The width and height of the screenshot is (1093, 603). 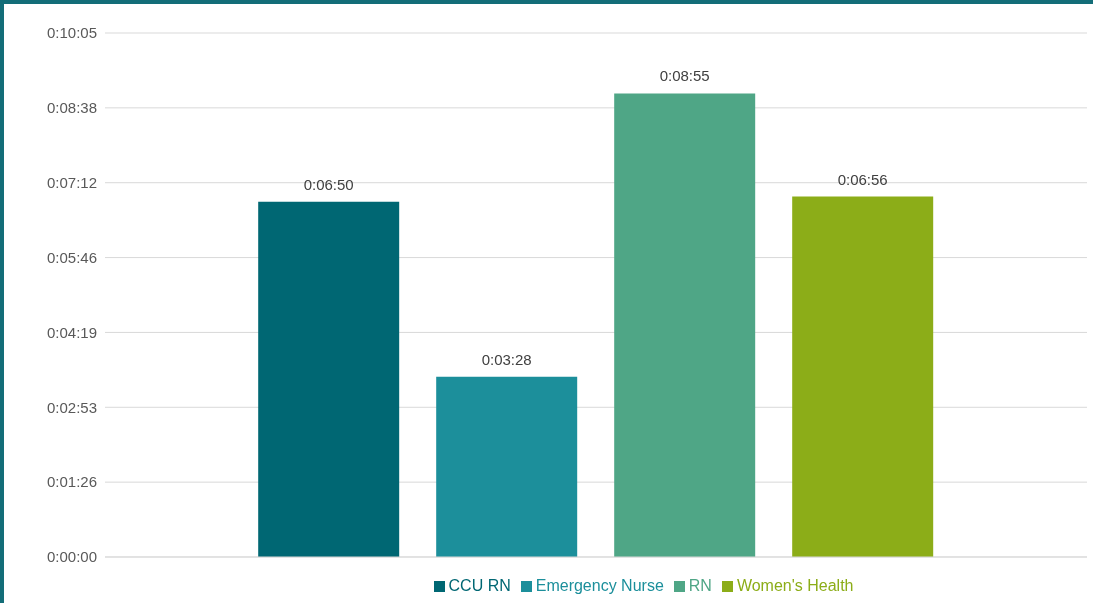 What do you see at coordinates (599, 585) in the screenshot?
I see `legend-label: Emergency Nurse` at bounding box center [599, 585].